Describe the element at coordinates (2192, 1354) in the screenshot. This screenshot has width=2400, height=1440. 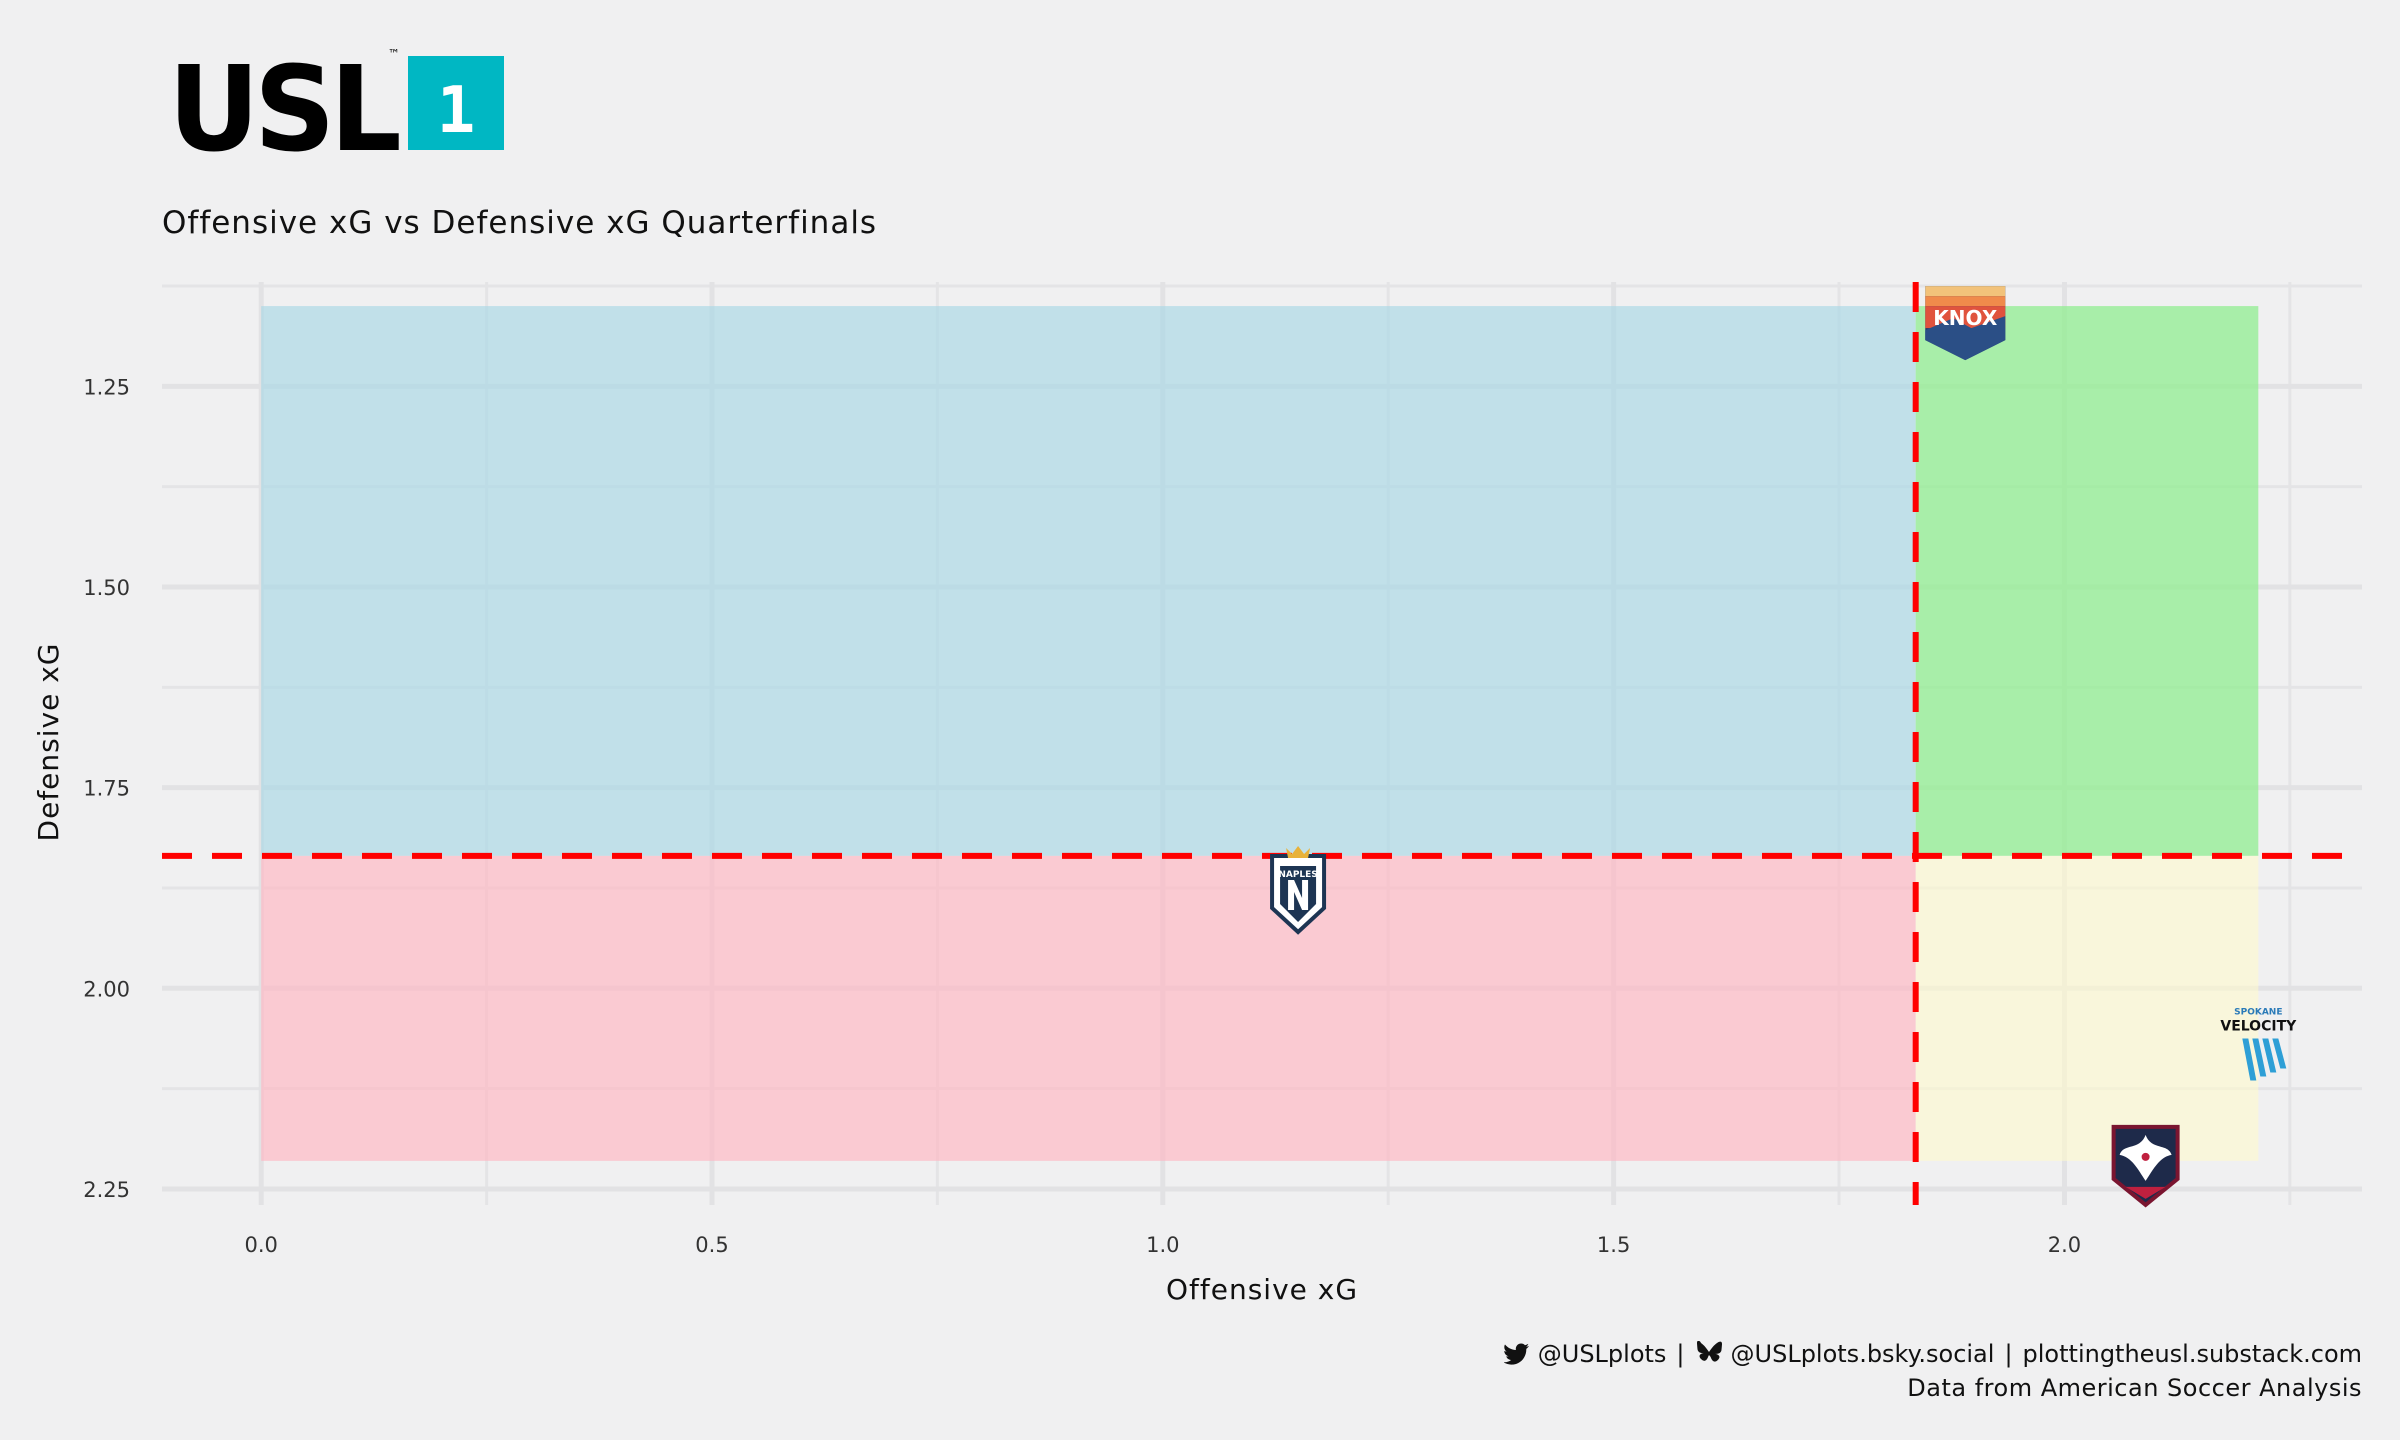
I see `website-link: plottingtheusl.substack.com` at that location.